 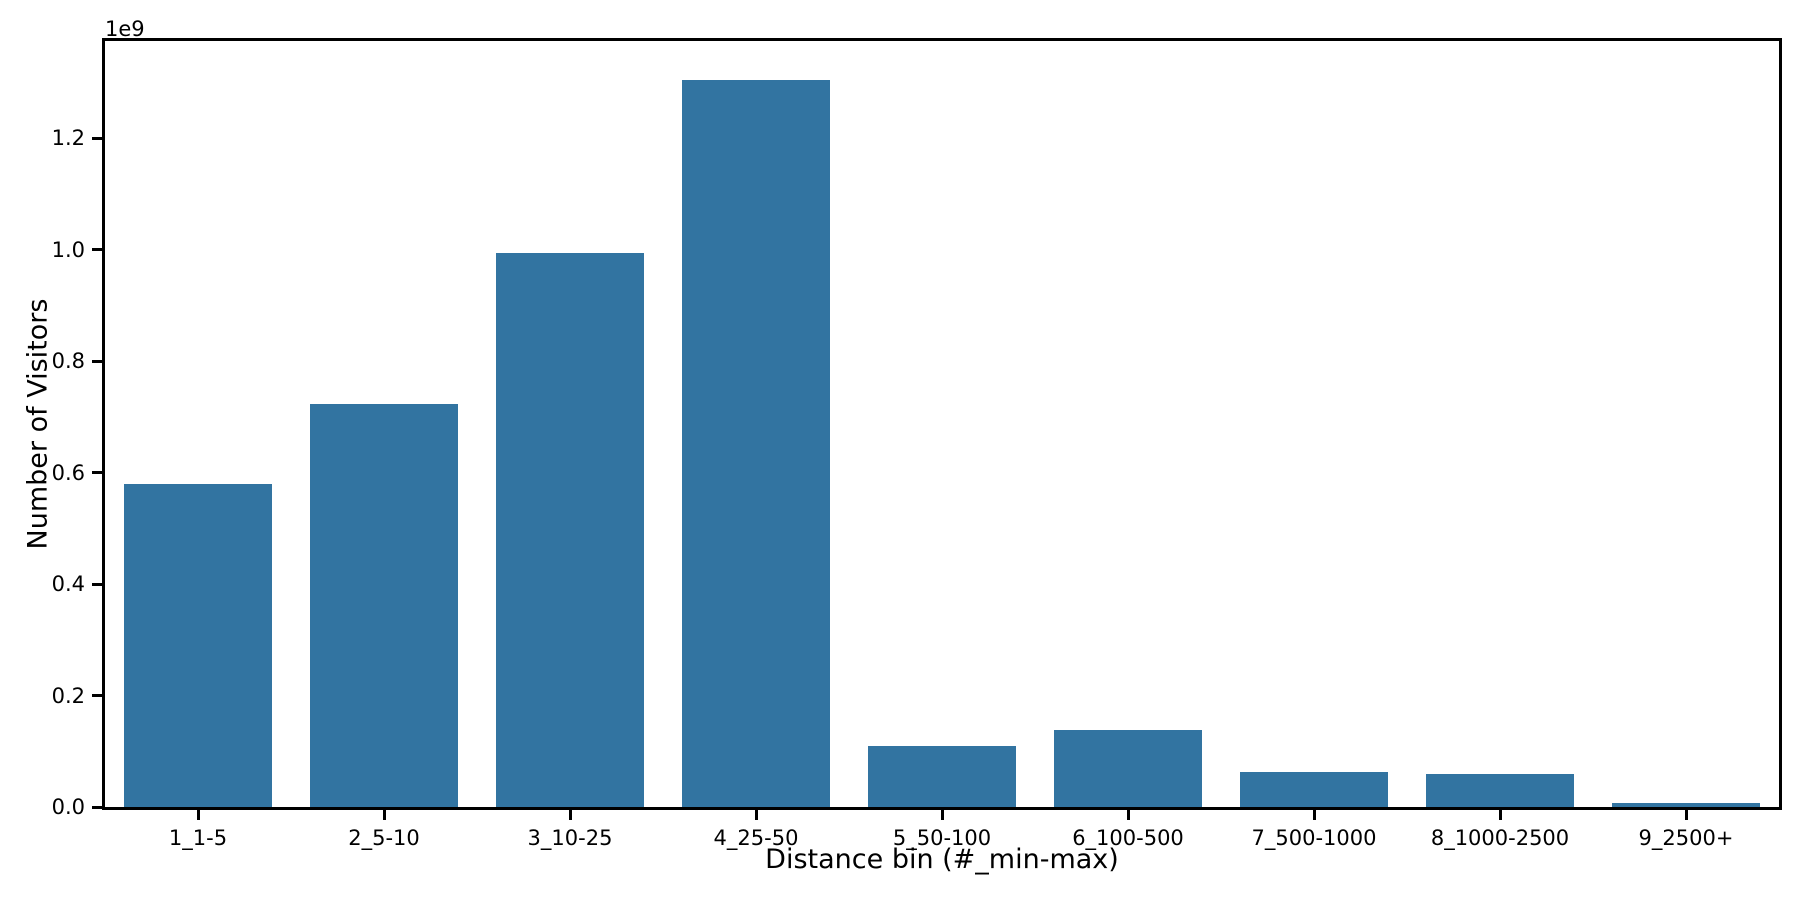 I want to click on x-tick-label: 5_50-100, so click(x=942, y=838).